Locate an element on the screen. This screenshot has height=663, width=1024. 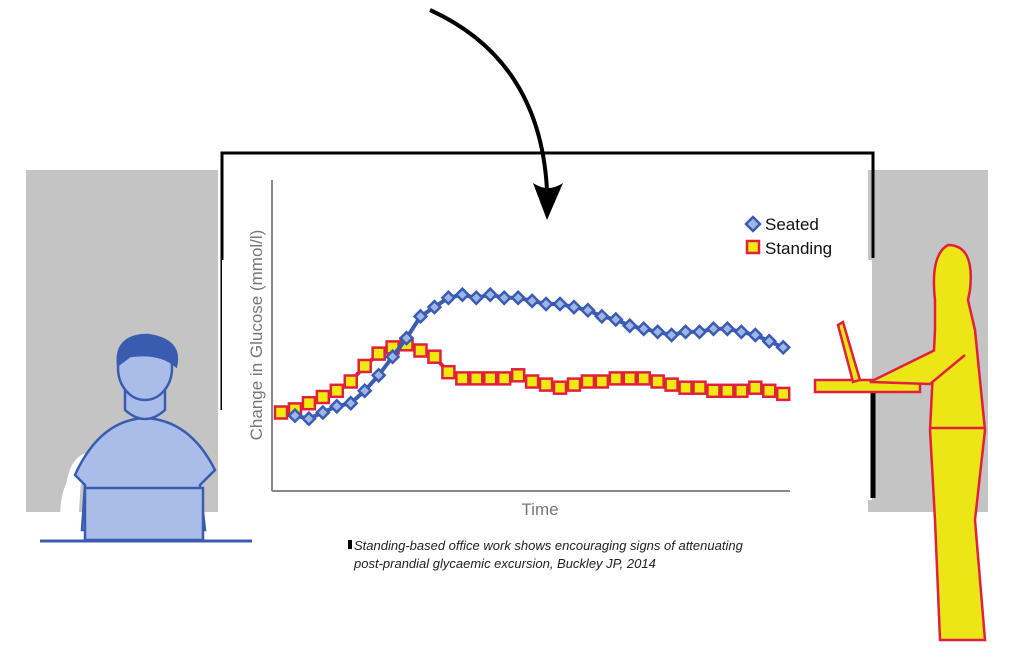
legend-seated-label: Seated is located at coordinates (792, 224).